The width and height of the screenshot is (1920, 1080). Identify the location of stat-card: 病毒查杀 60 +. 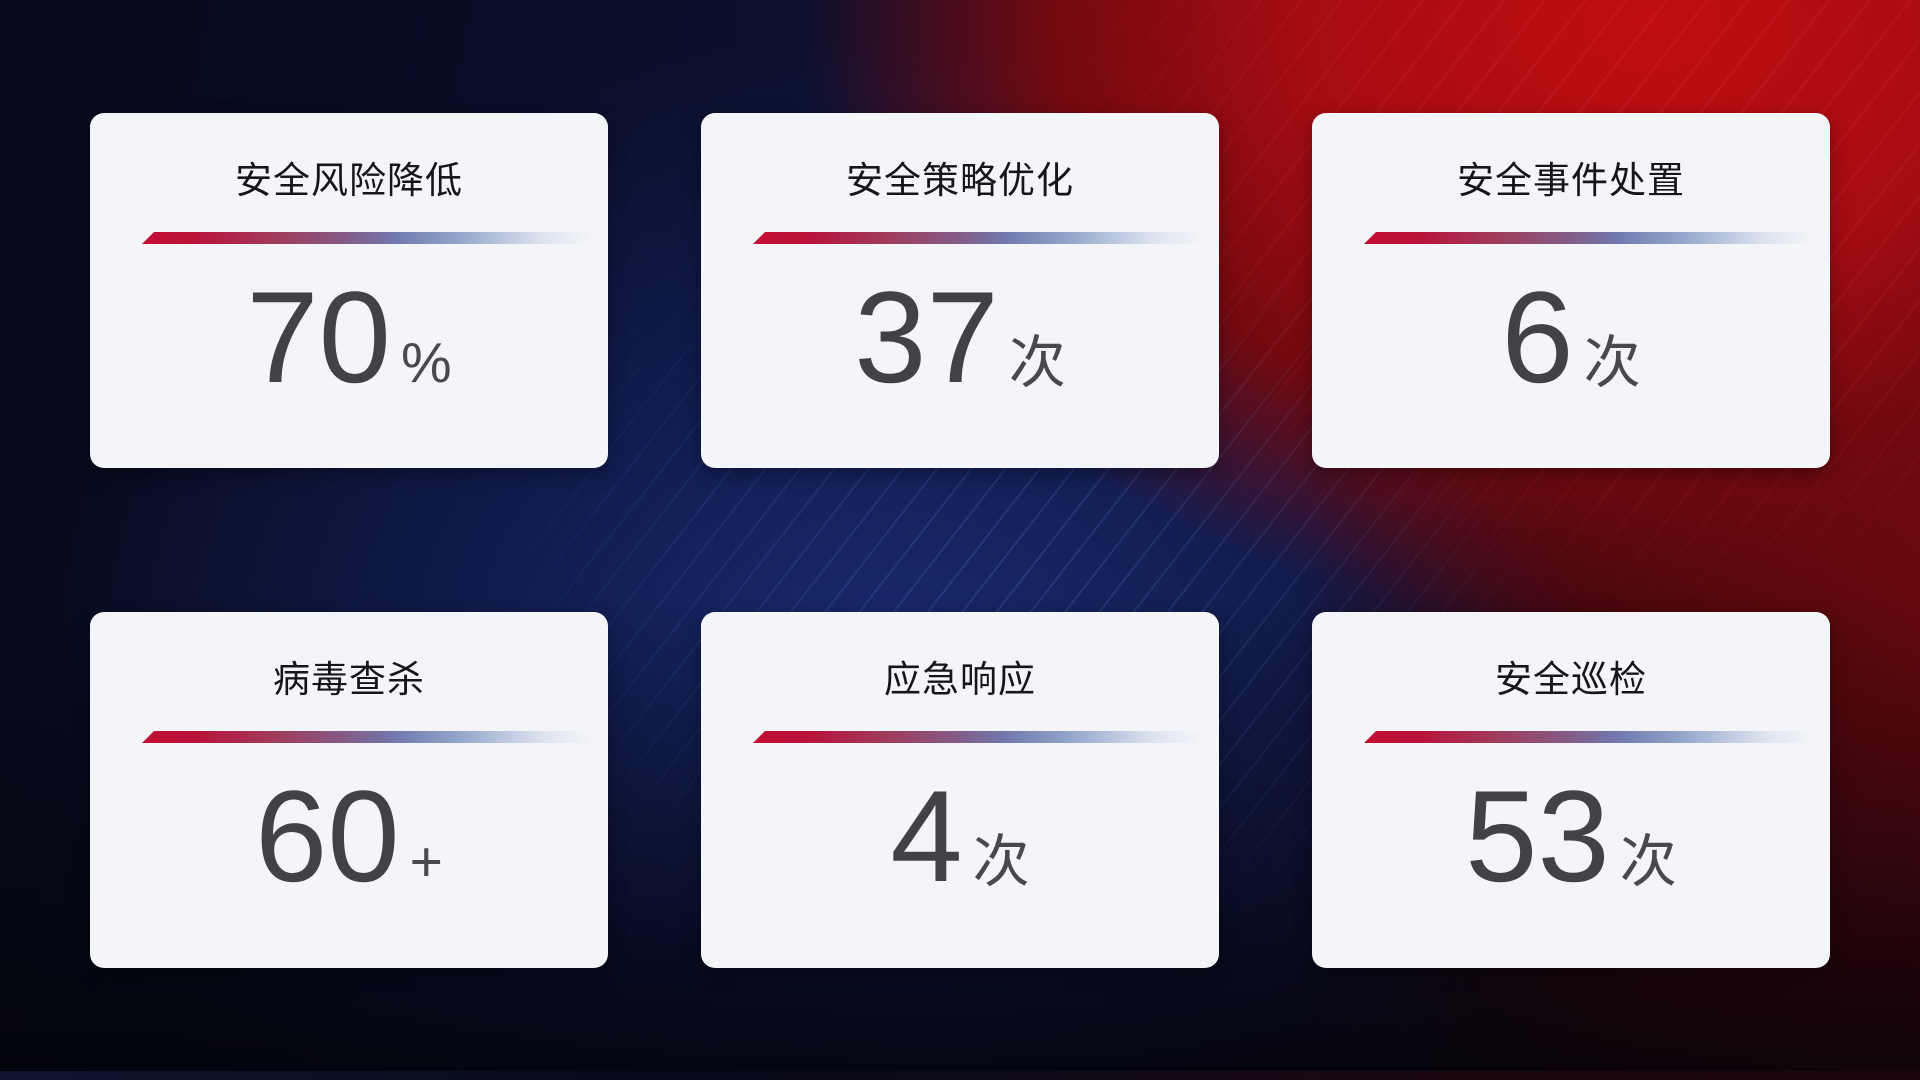
(349, 790).